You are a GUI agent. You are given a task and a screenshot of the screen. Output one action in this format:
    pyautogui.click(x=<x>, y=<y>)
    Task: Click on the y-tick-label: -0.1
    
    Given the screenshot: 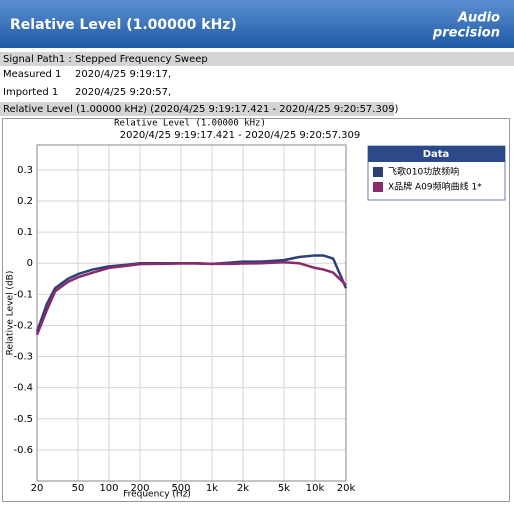 What is the action you would take?
    pyautogui.click(x=23, y=294)
    